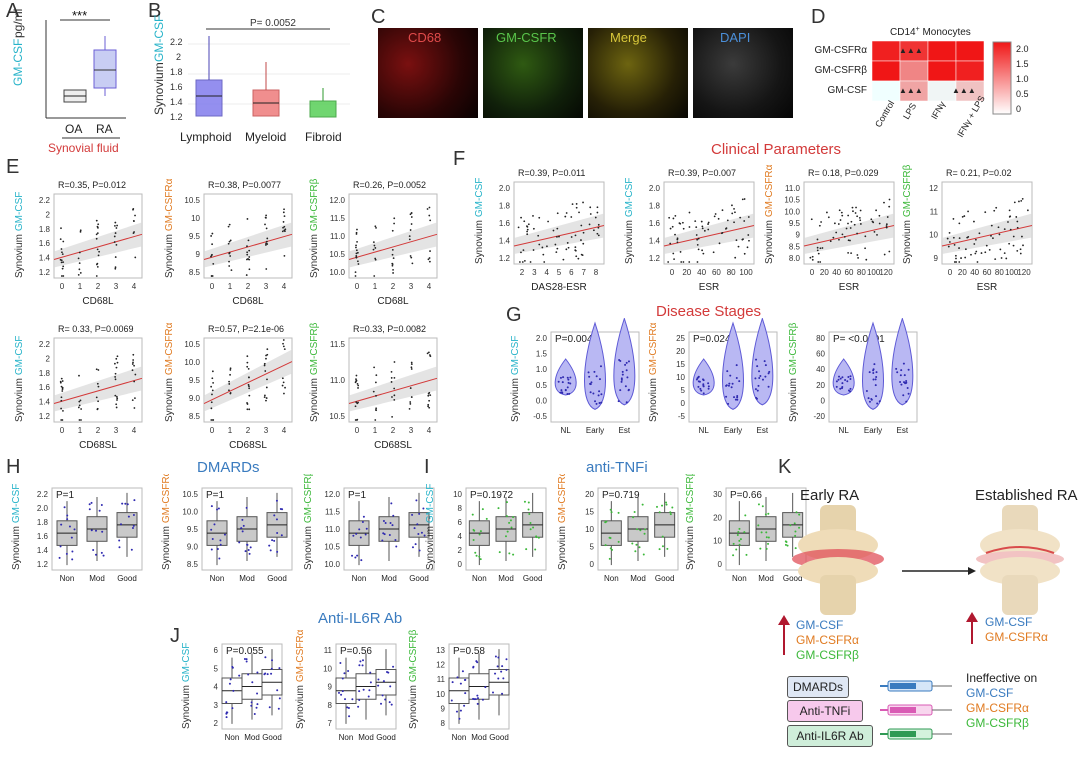 This screenshot has height=757, width=1080. Describe the element at coordinates (1001, 701) in the screenshot. I see `k-ineffective-block: Ineffective on GM-CSF GM-CSFRα GM-CSFRβ` at that location.